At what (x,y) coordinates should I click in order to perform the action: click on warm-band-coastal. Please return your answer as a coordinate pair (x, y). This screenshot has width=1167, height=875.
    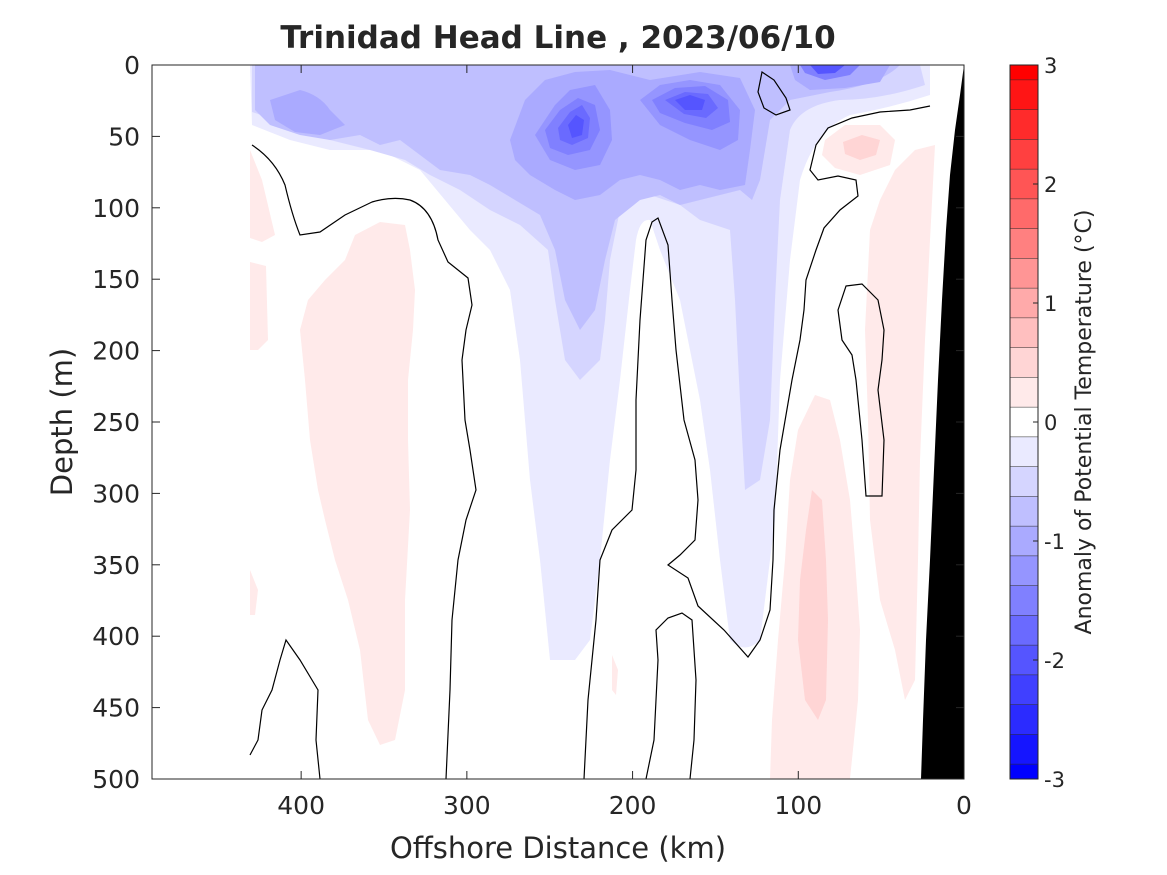
    Looking at the image, I should click on (900, 422).